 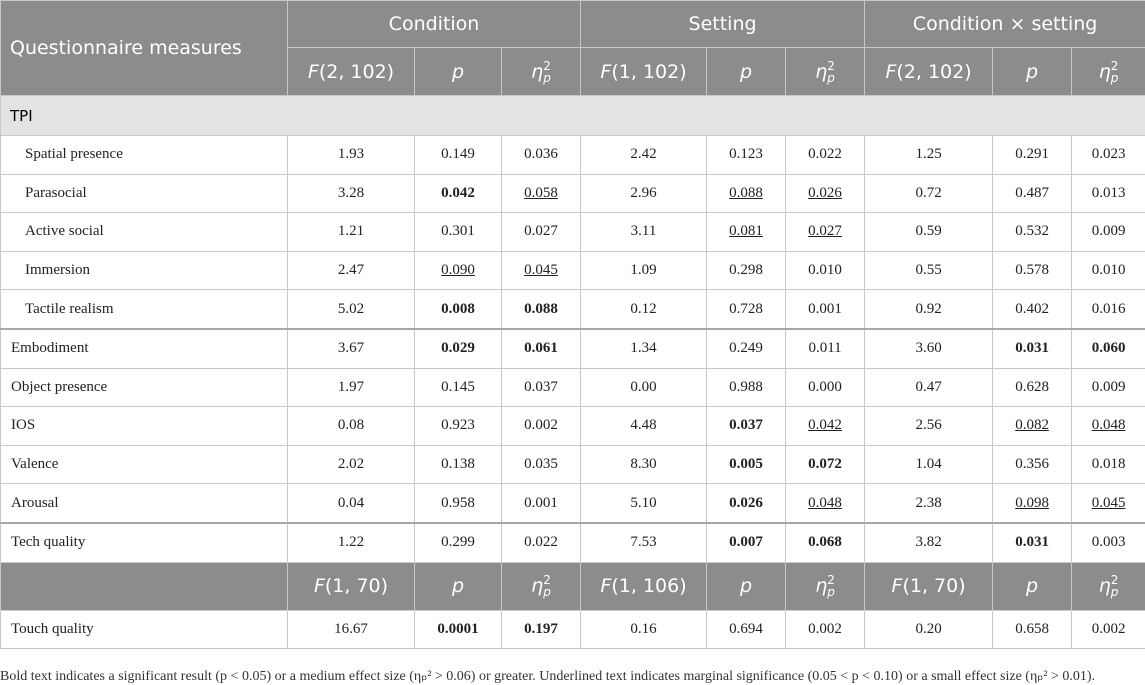 I want to click on row-label: IOS, so click(x=144, y=426).